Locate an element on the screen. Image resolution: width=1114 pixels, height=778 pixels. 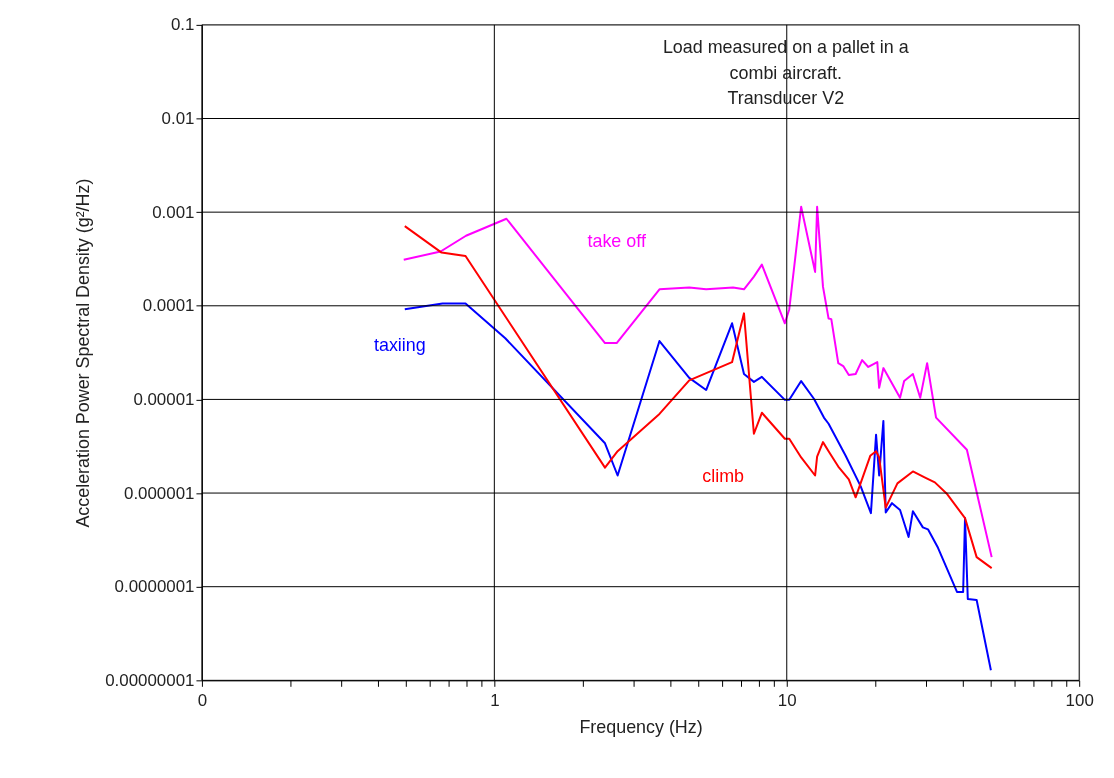
x-tick-label: 0 is located at coordinates (202, 700).